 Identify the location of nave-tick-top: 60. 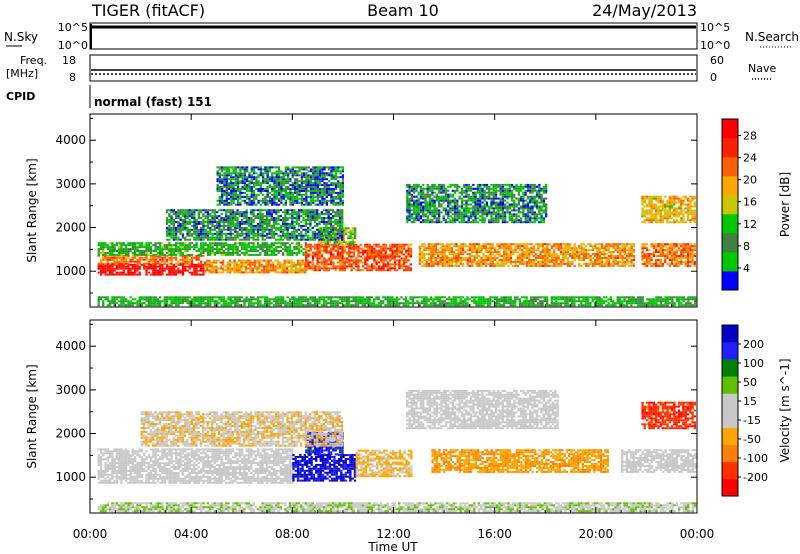
(717, 60).